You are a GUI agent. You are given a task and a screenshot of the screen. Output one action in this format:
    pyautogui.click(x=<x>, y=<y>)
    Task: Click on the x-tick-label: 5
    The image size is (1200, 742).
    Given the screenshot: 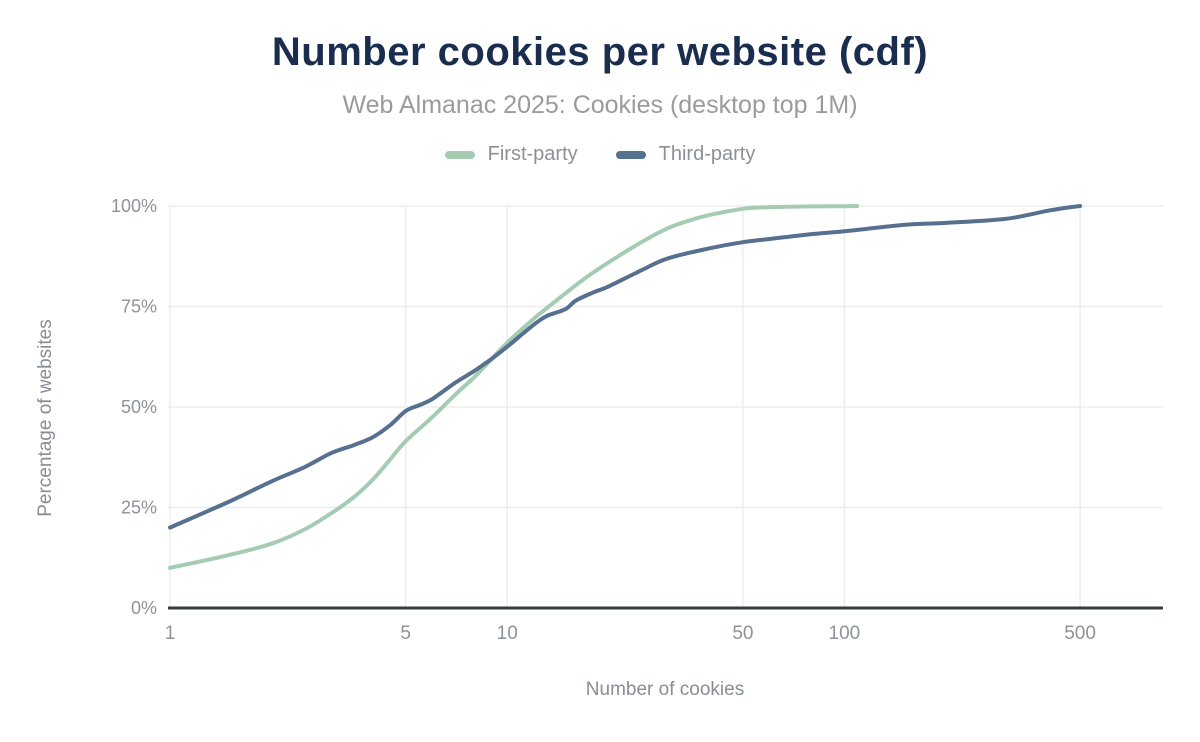 What is the action you would take?
    pyautogui.click(x=405, y=633)
    